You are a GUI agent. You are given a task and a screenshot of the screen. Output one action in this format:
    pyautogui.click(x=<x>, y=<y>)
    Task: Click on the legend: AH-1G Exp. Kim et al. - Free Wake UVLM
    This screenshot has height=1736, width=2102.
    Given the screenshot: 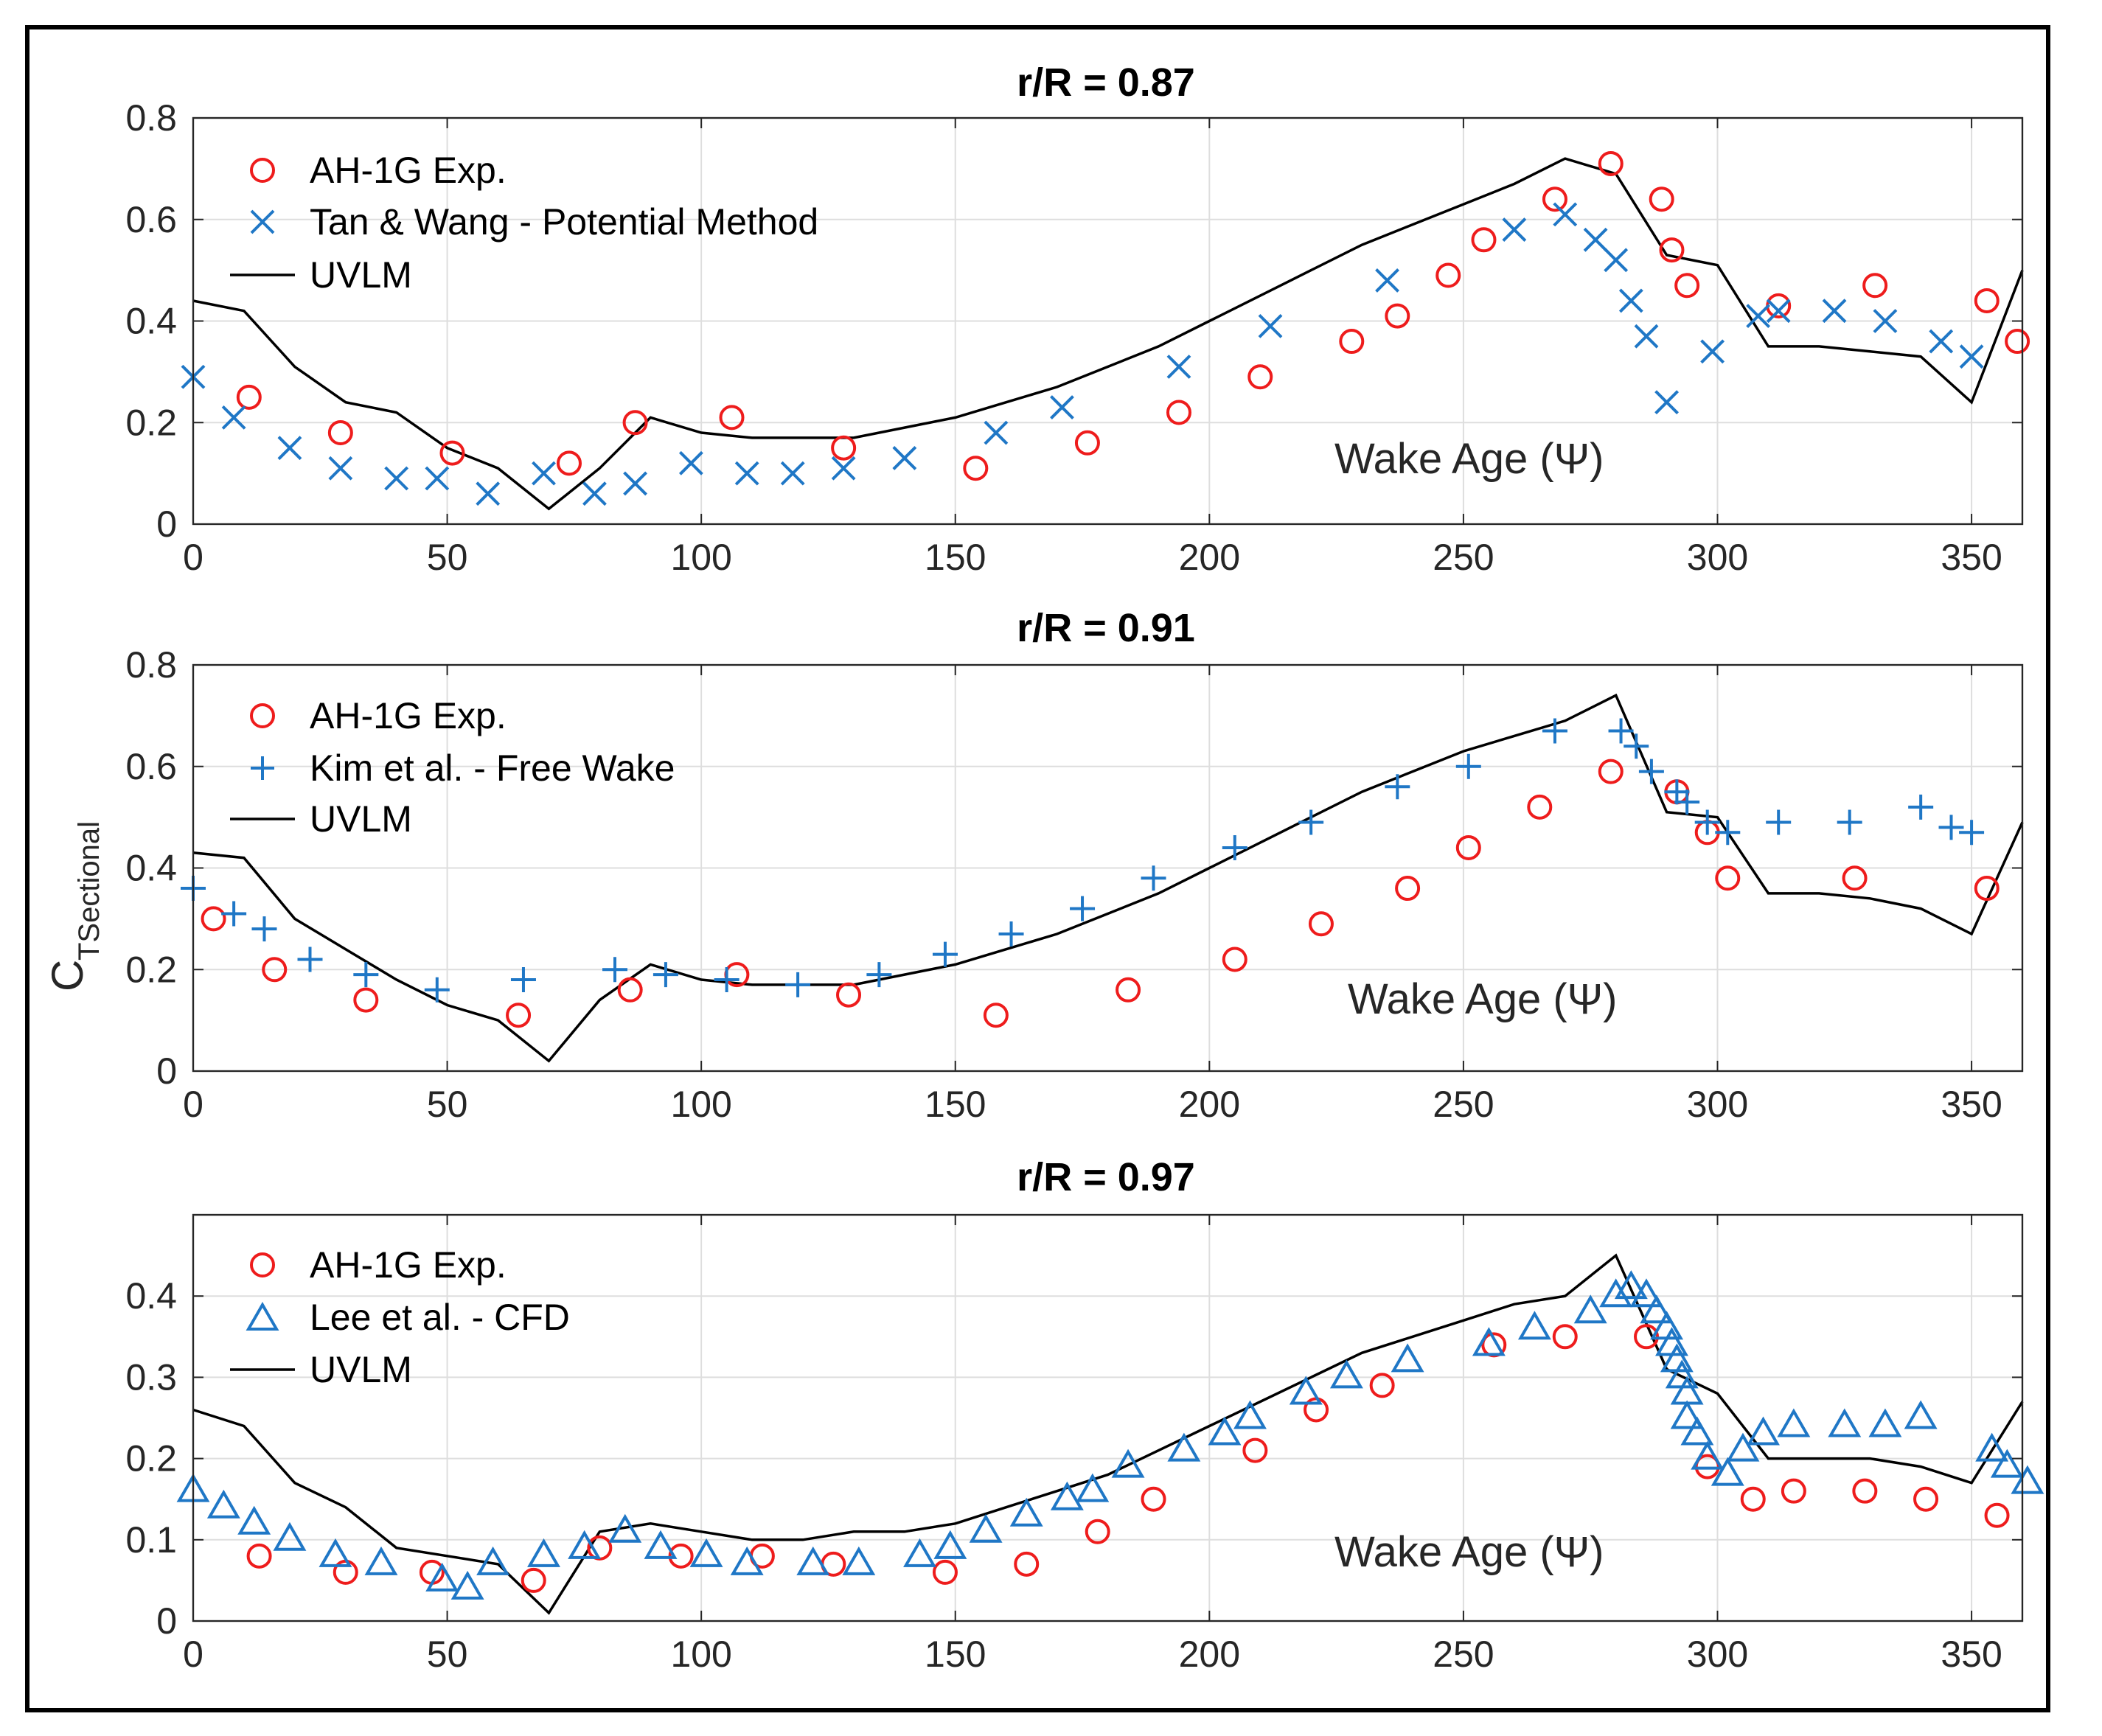 What is the action you would take?
    pyautogui.click(x=452, y=767)
    